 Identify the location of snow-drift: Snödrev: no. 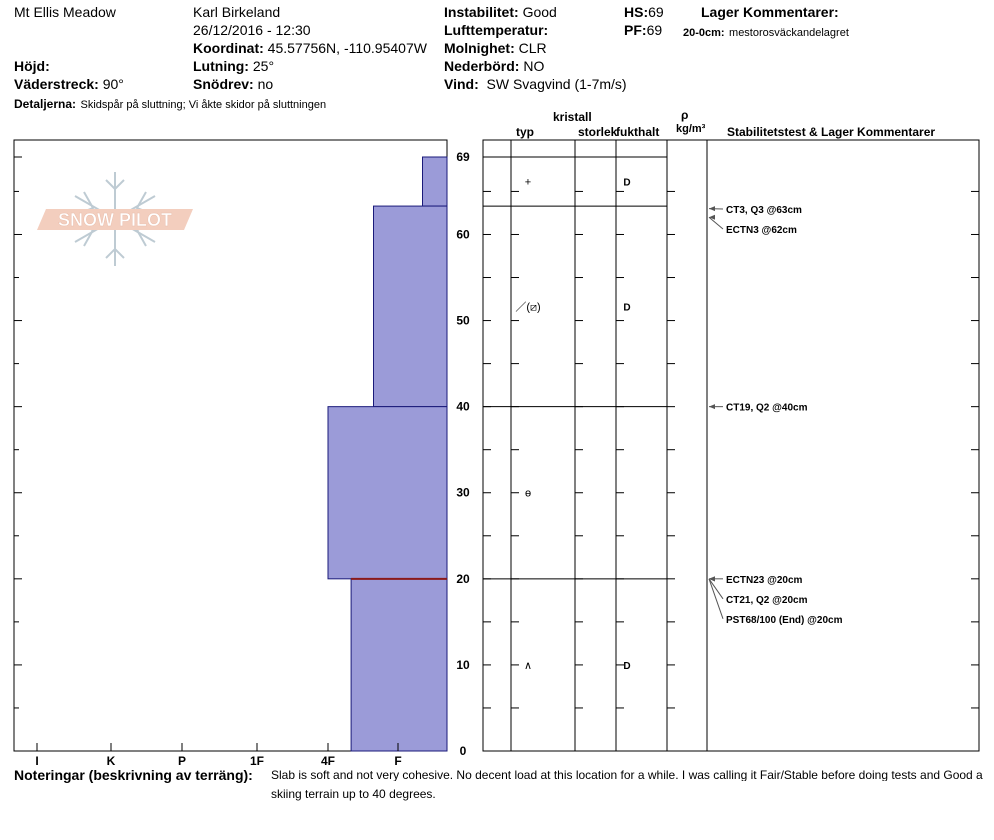
(233, 84).